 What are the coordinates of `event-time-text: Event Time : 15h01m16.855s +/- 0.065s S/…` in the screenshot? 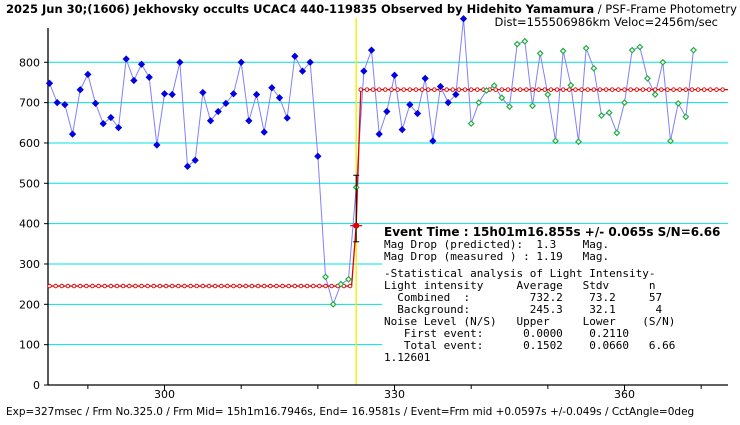 It's located at (552, 232).